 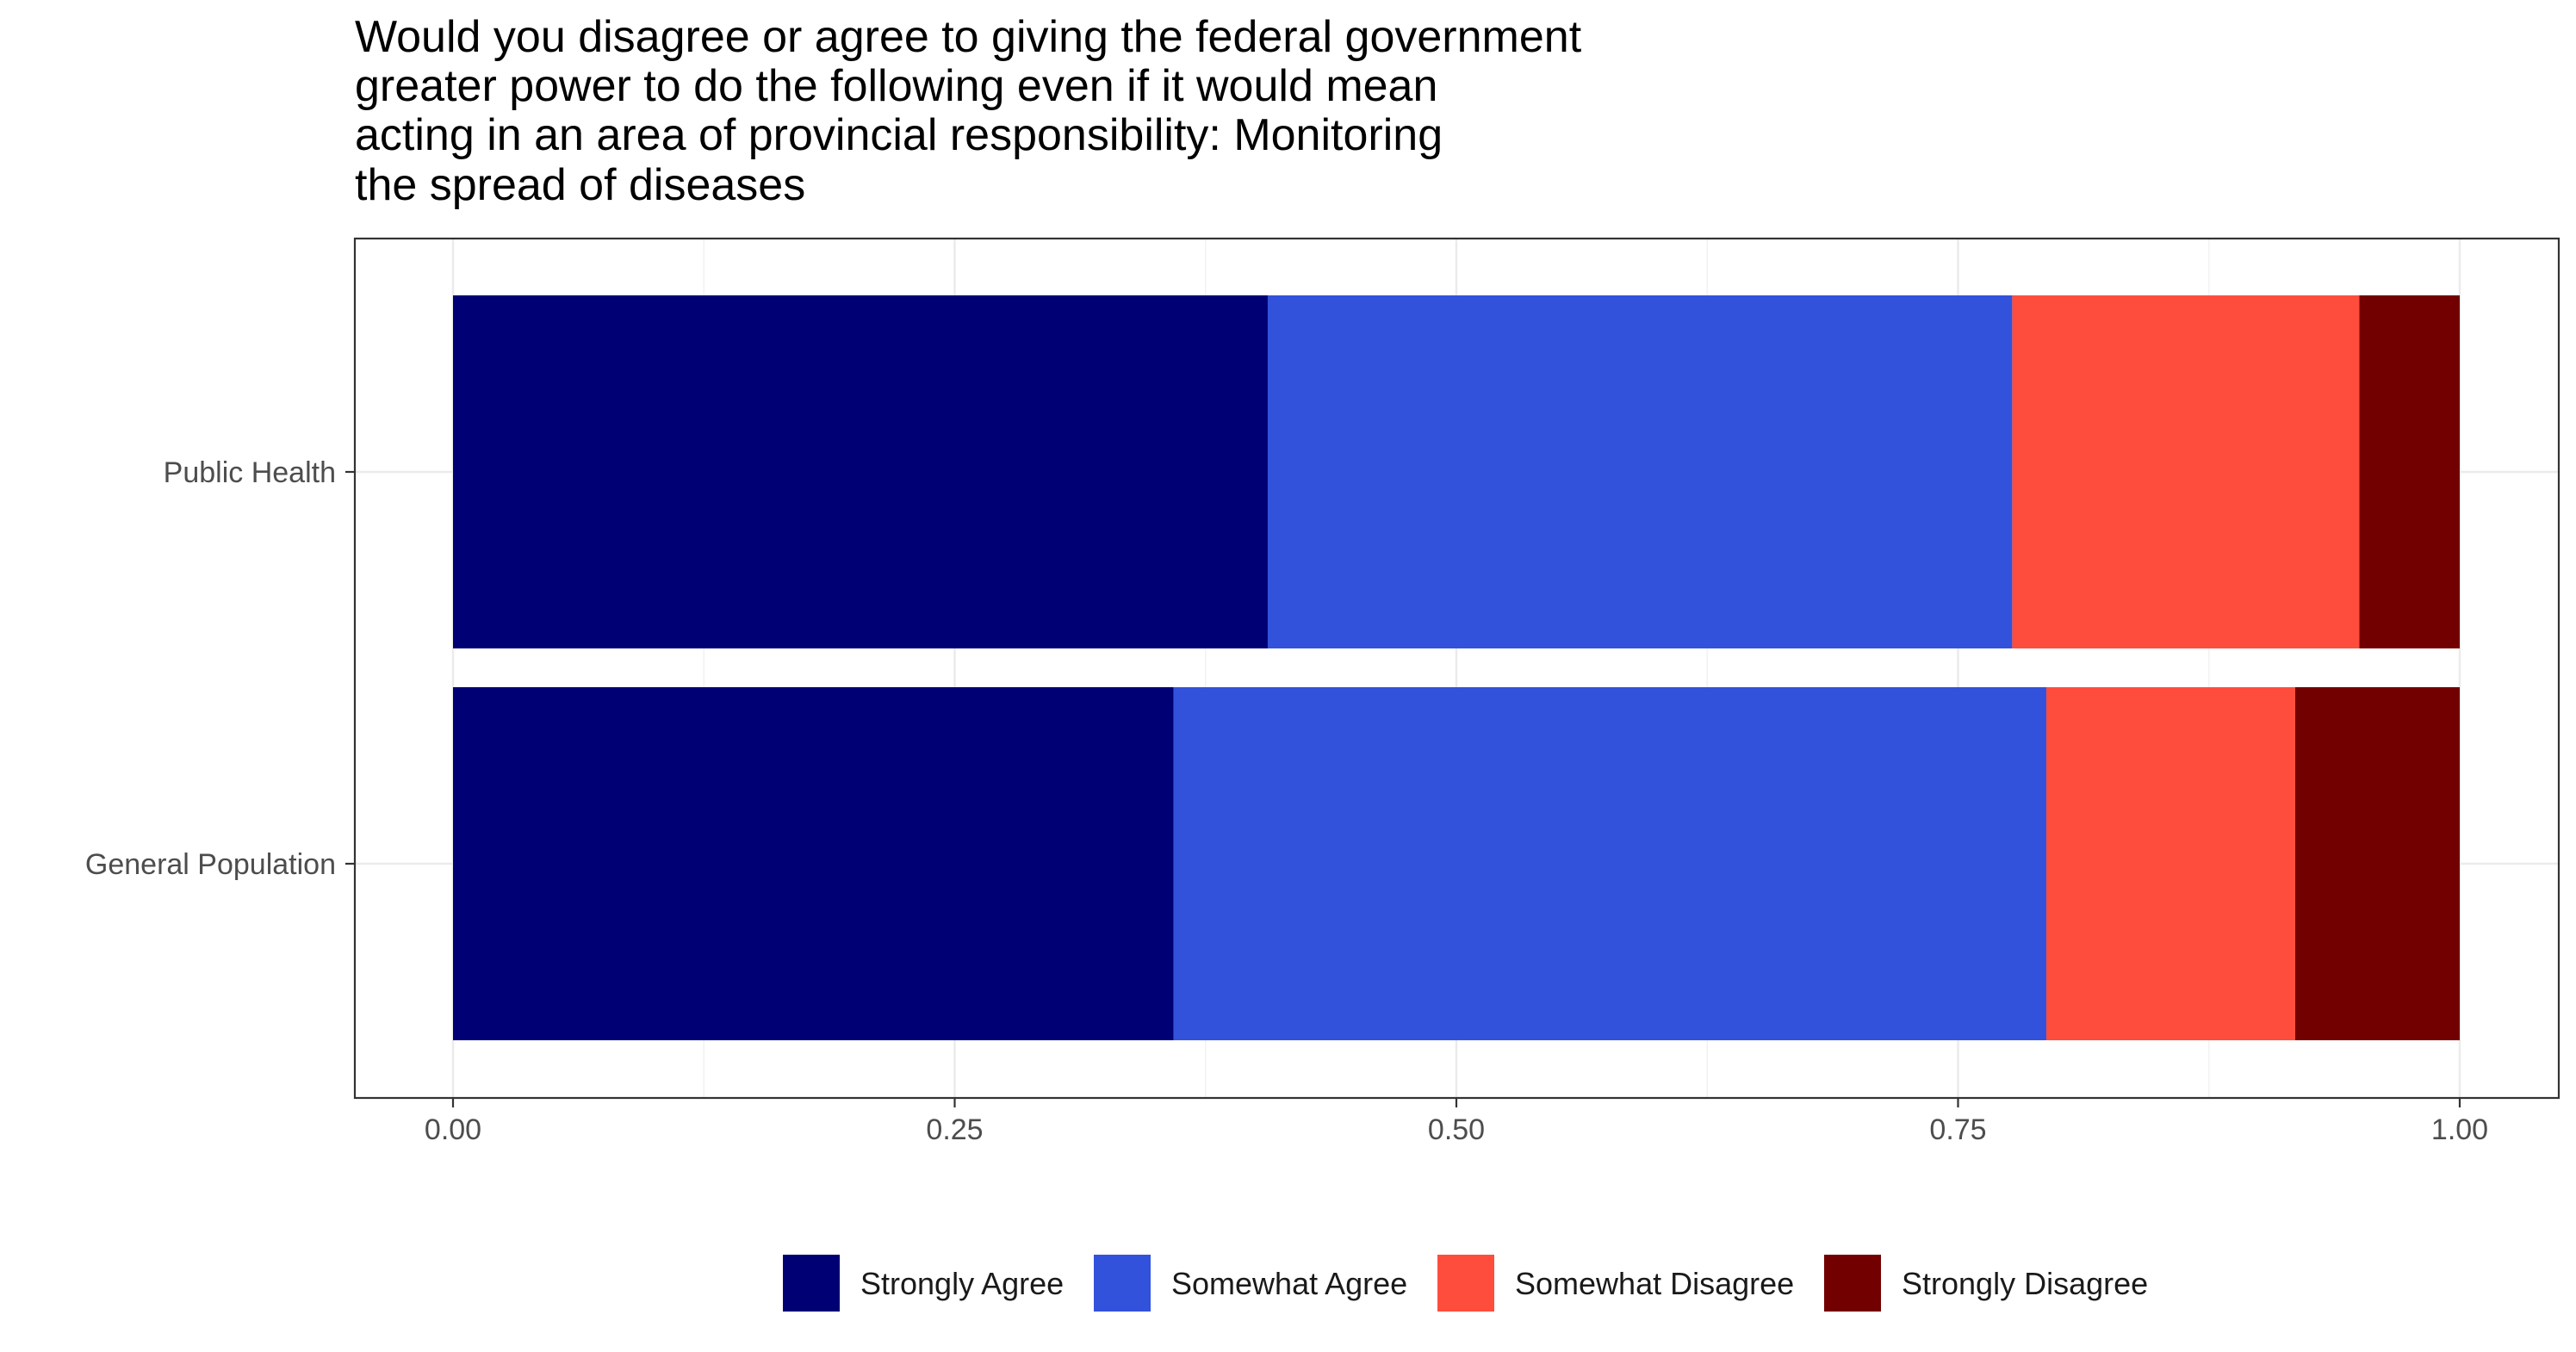 What do you see at coordinates (1289, 1283) in the screenshot?
I see `legend-label: Somewhat Agree` at bounding box center [1289, 1283].